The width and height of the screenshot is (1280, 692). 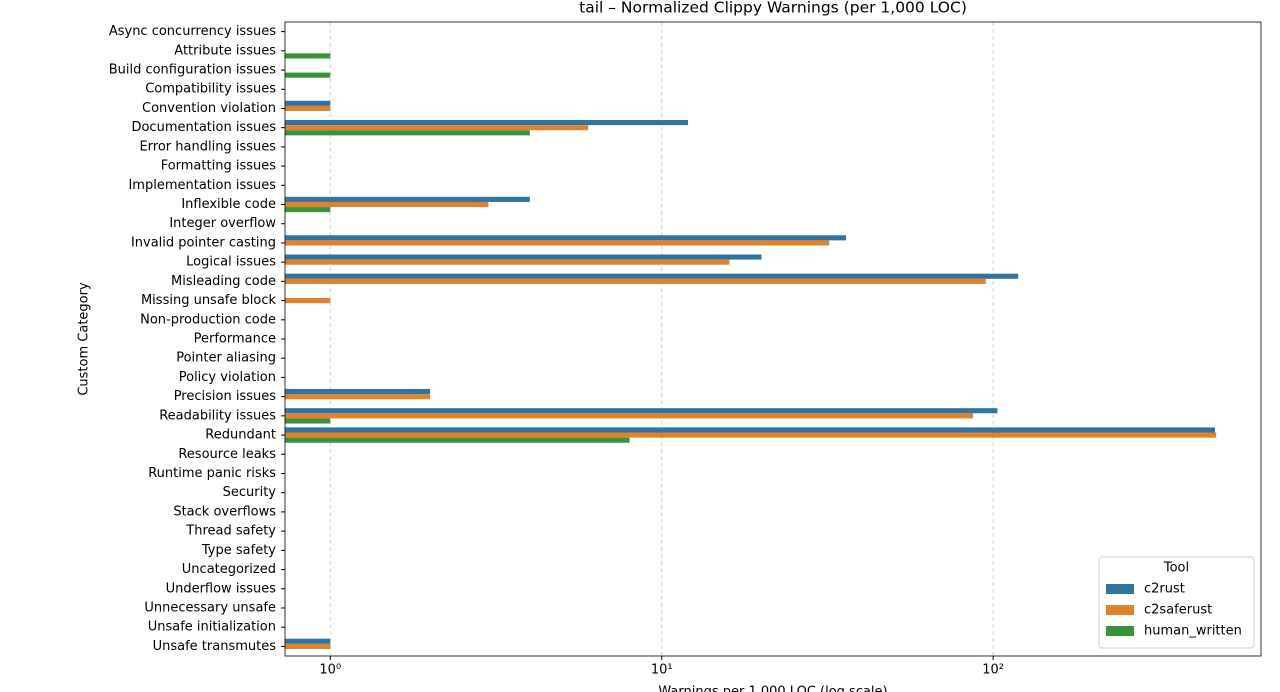 What do you see at coordinates (993, 670) in the screenshot?
I see `x-tick-label: 10²` at bounding box center [993, 670].